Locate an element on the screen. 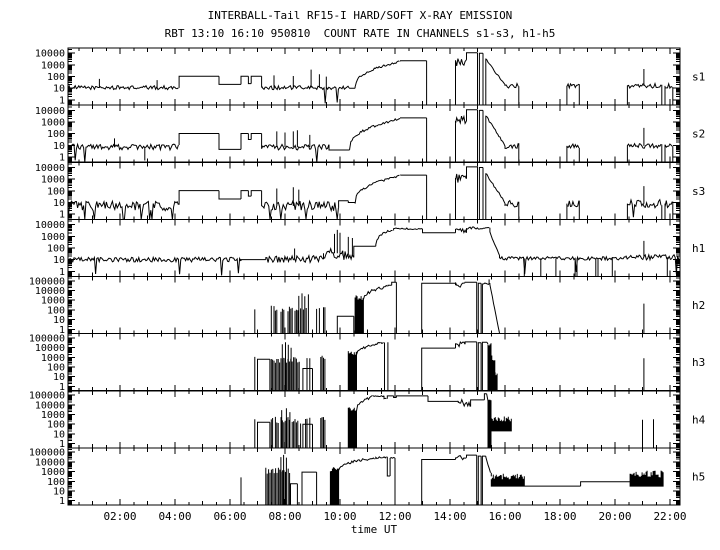  x-tick-label: 04:00 is located at coordinates (174, 516).